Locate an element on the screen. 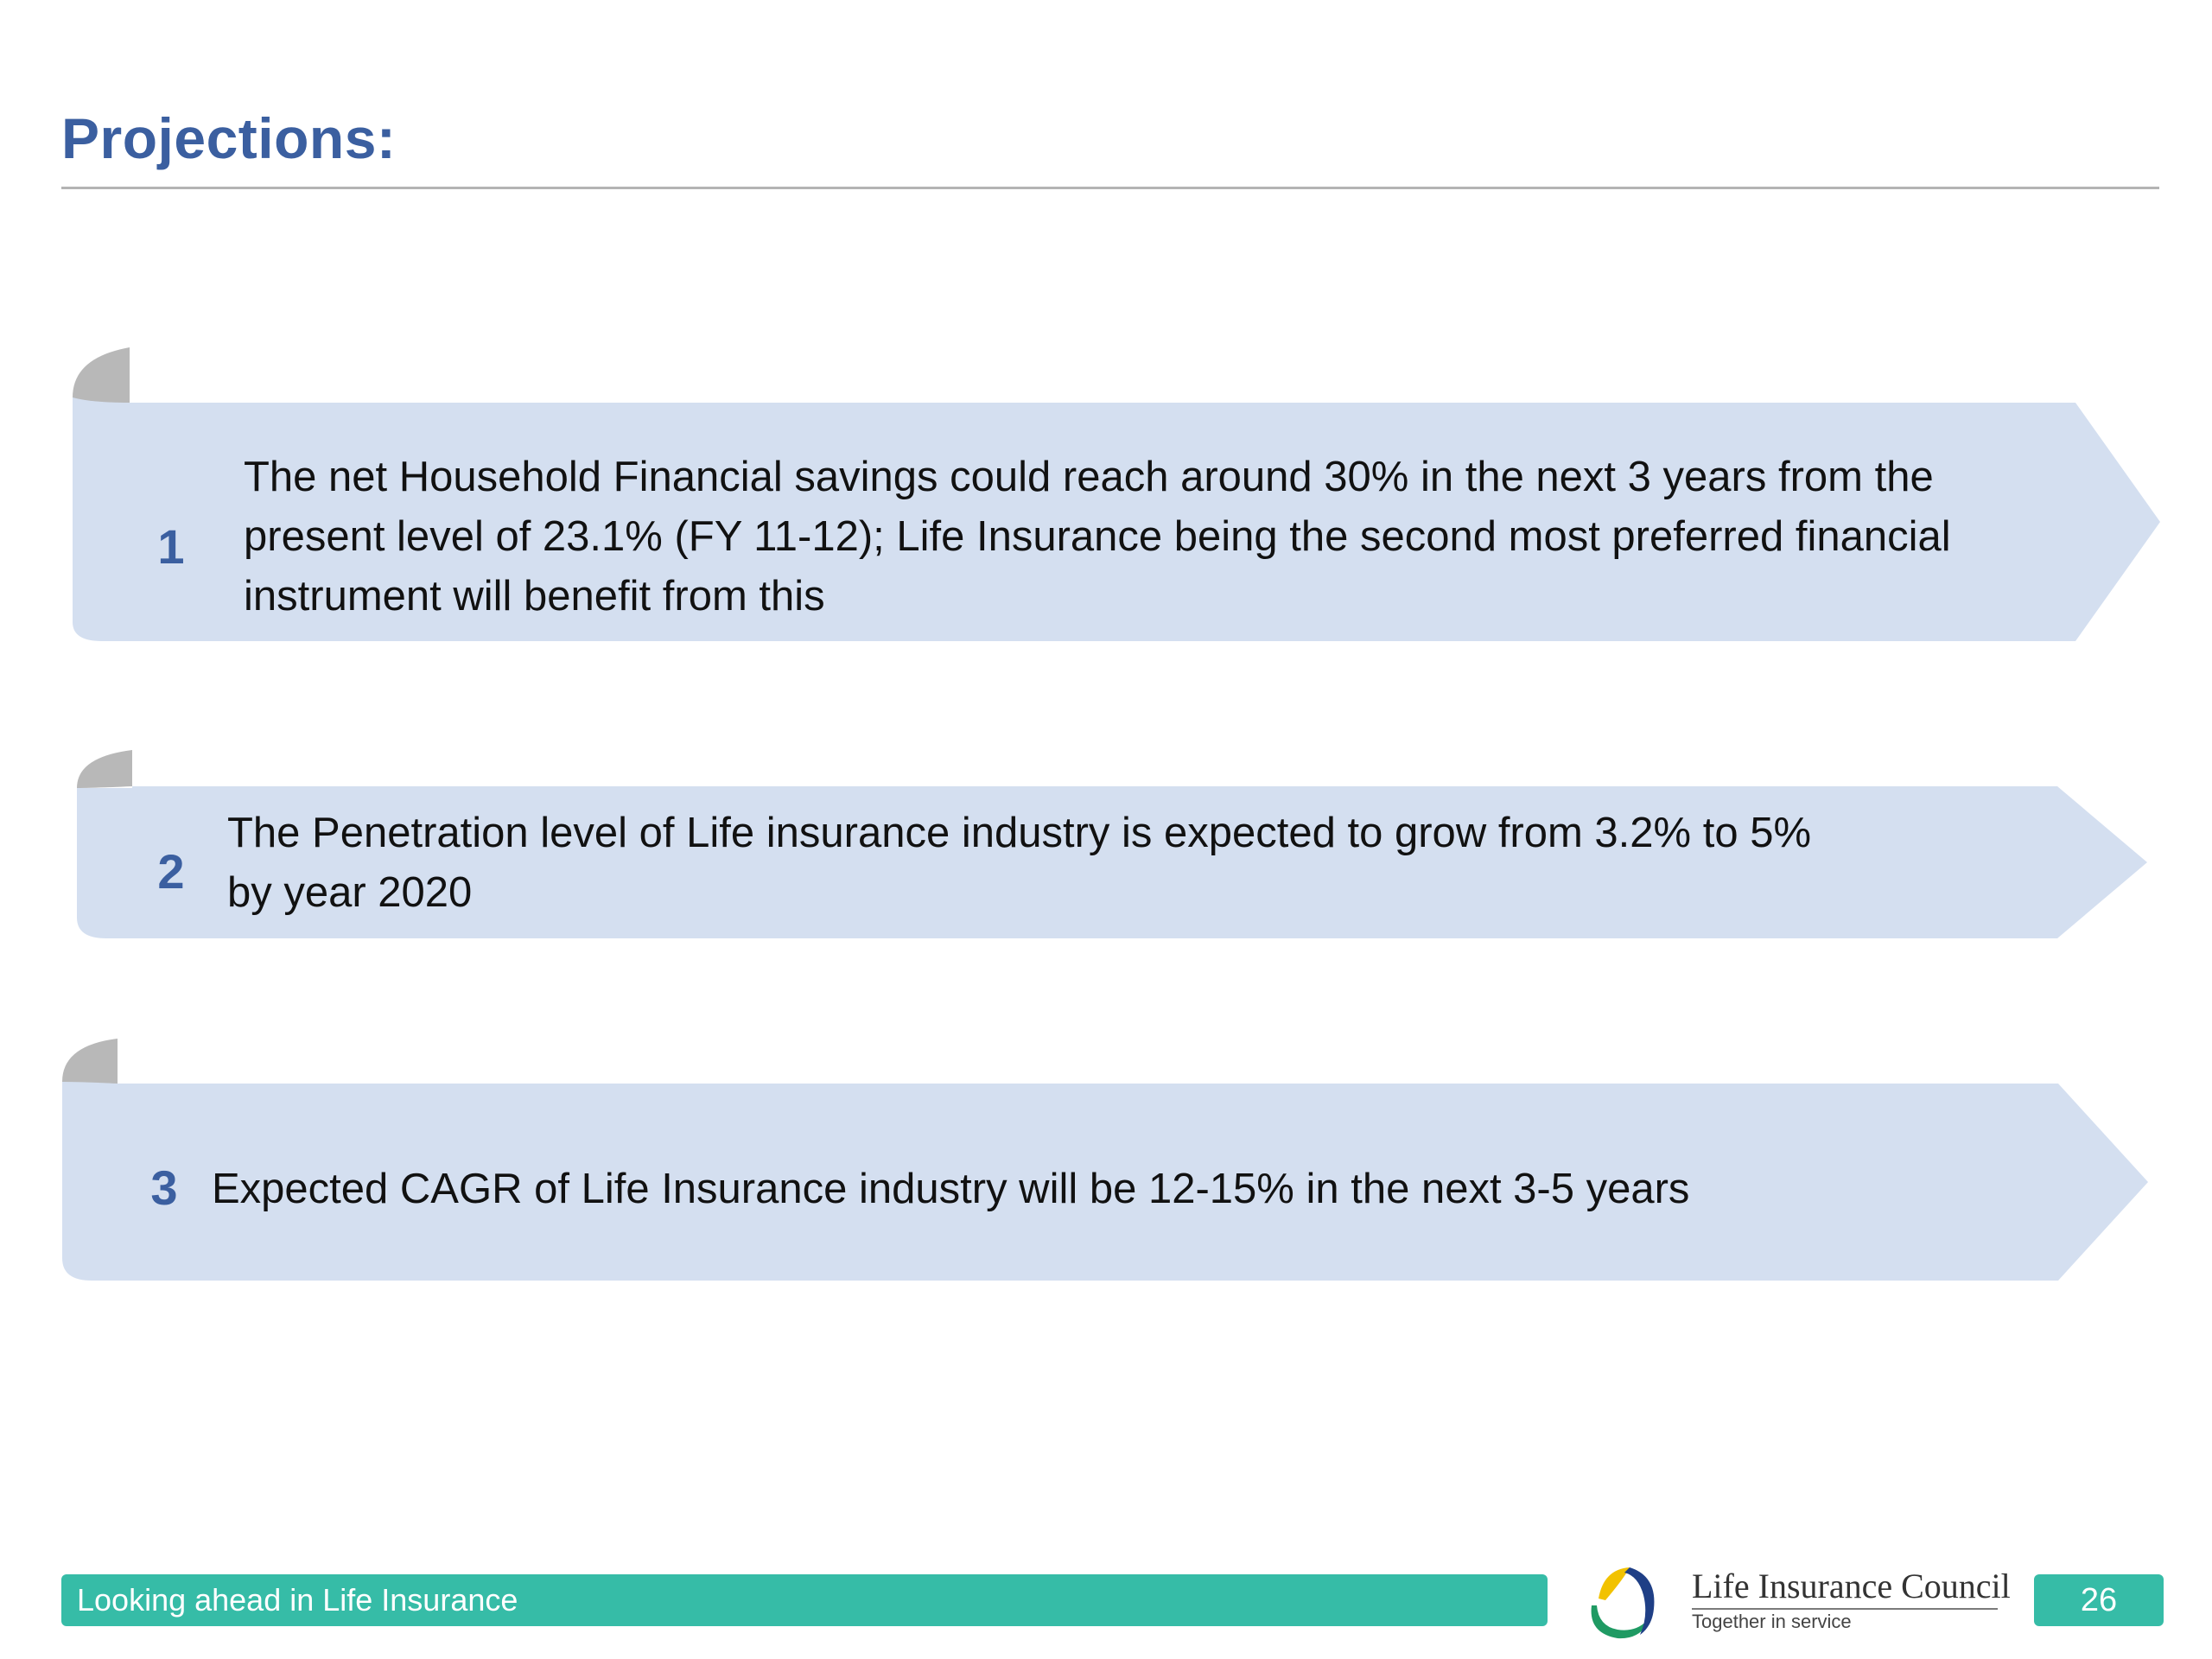  slide-title: Projections: is located at coordinates (229, 138).